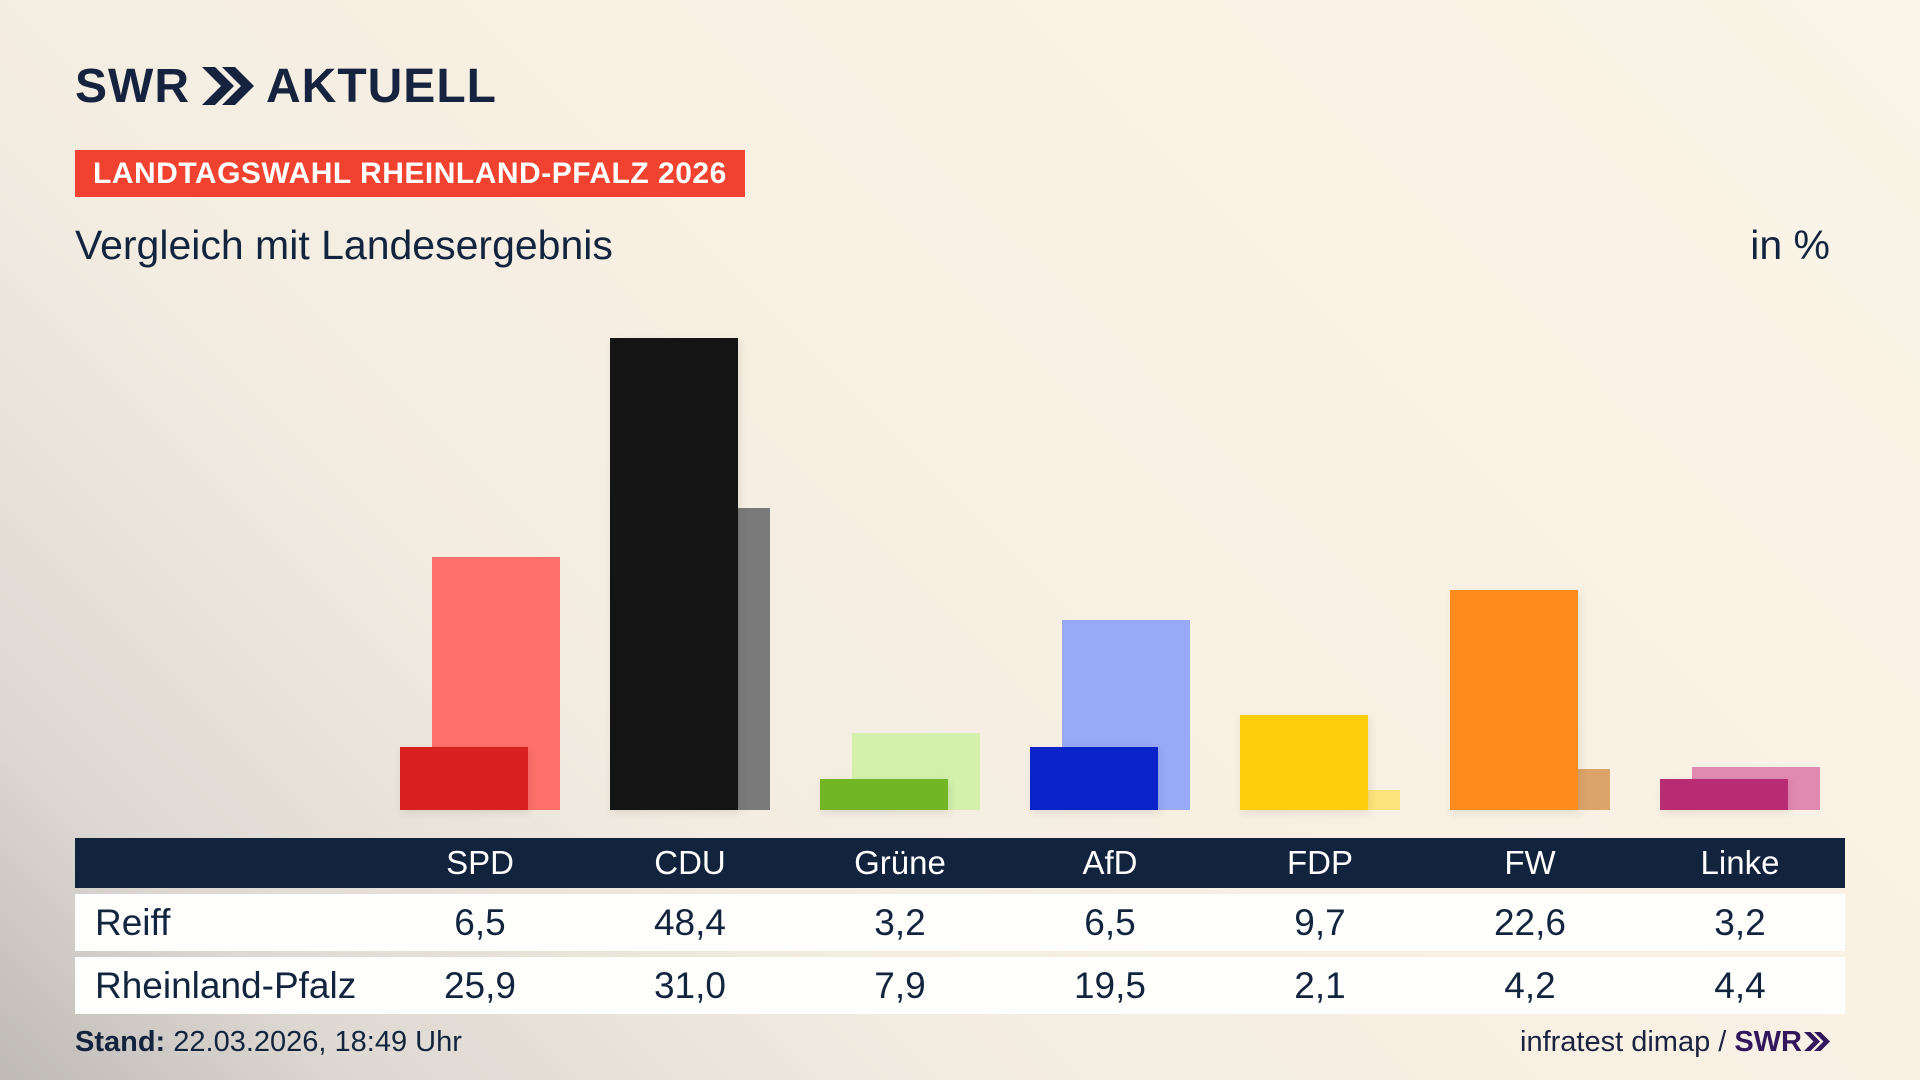  I want to click on value-cell-spd: 6,5, so click(480, 922).